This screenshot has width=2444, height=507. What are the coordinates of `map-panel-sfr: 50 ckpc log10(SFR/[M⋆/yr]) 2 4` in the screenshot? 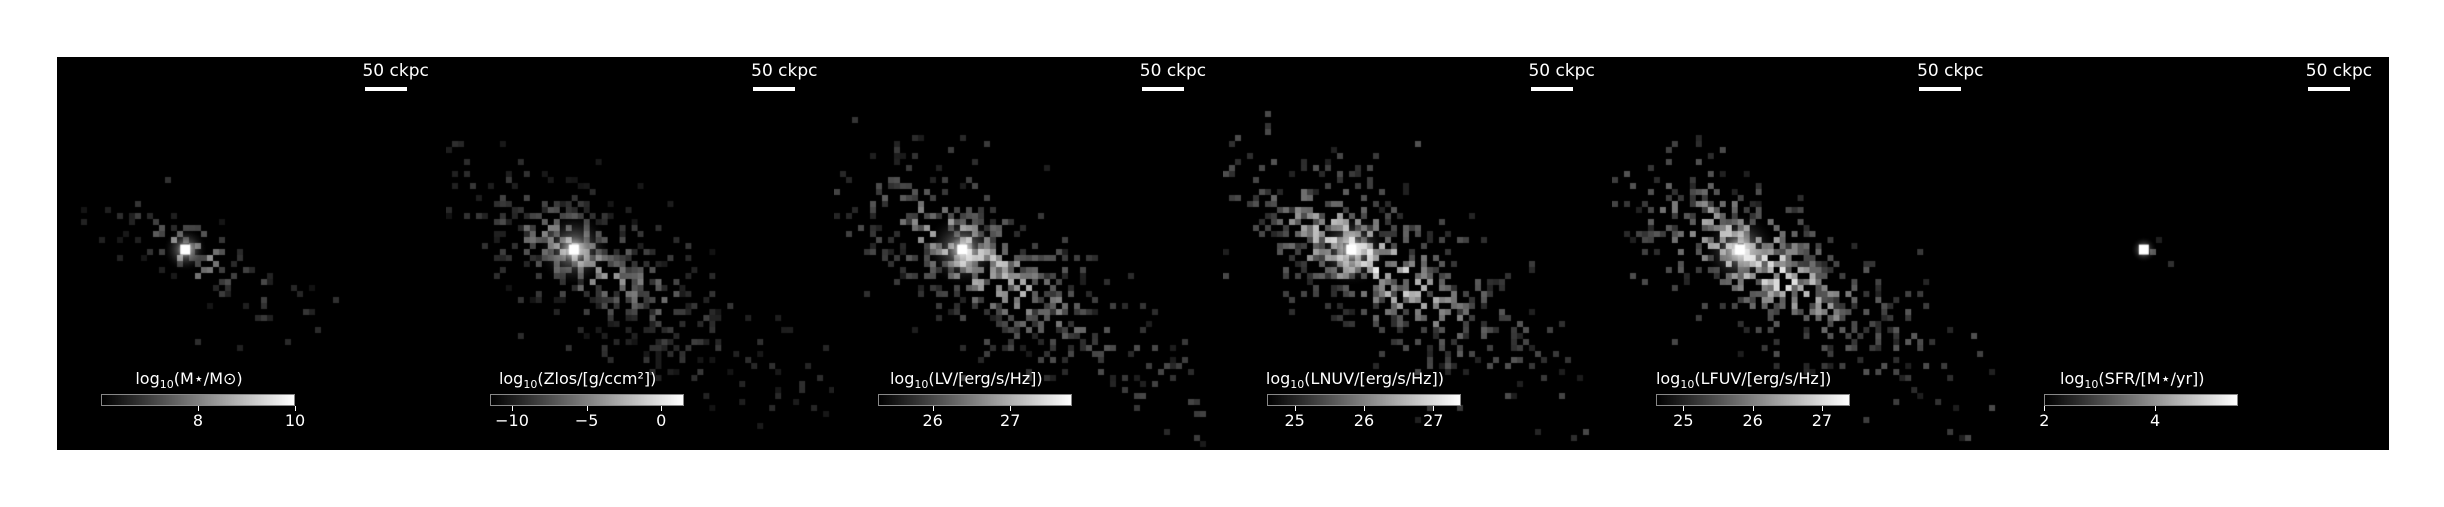 It's located at (2194, 253).